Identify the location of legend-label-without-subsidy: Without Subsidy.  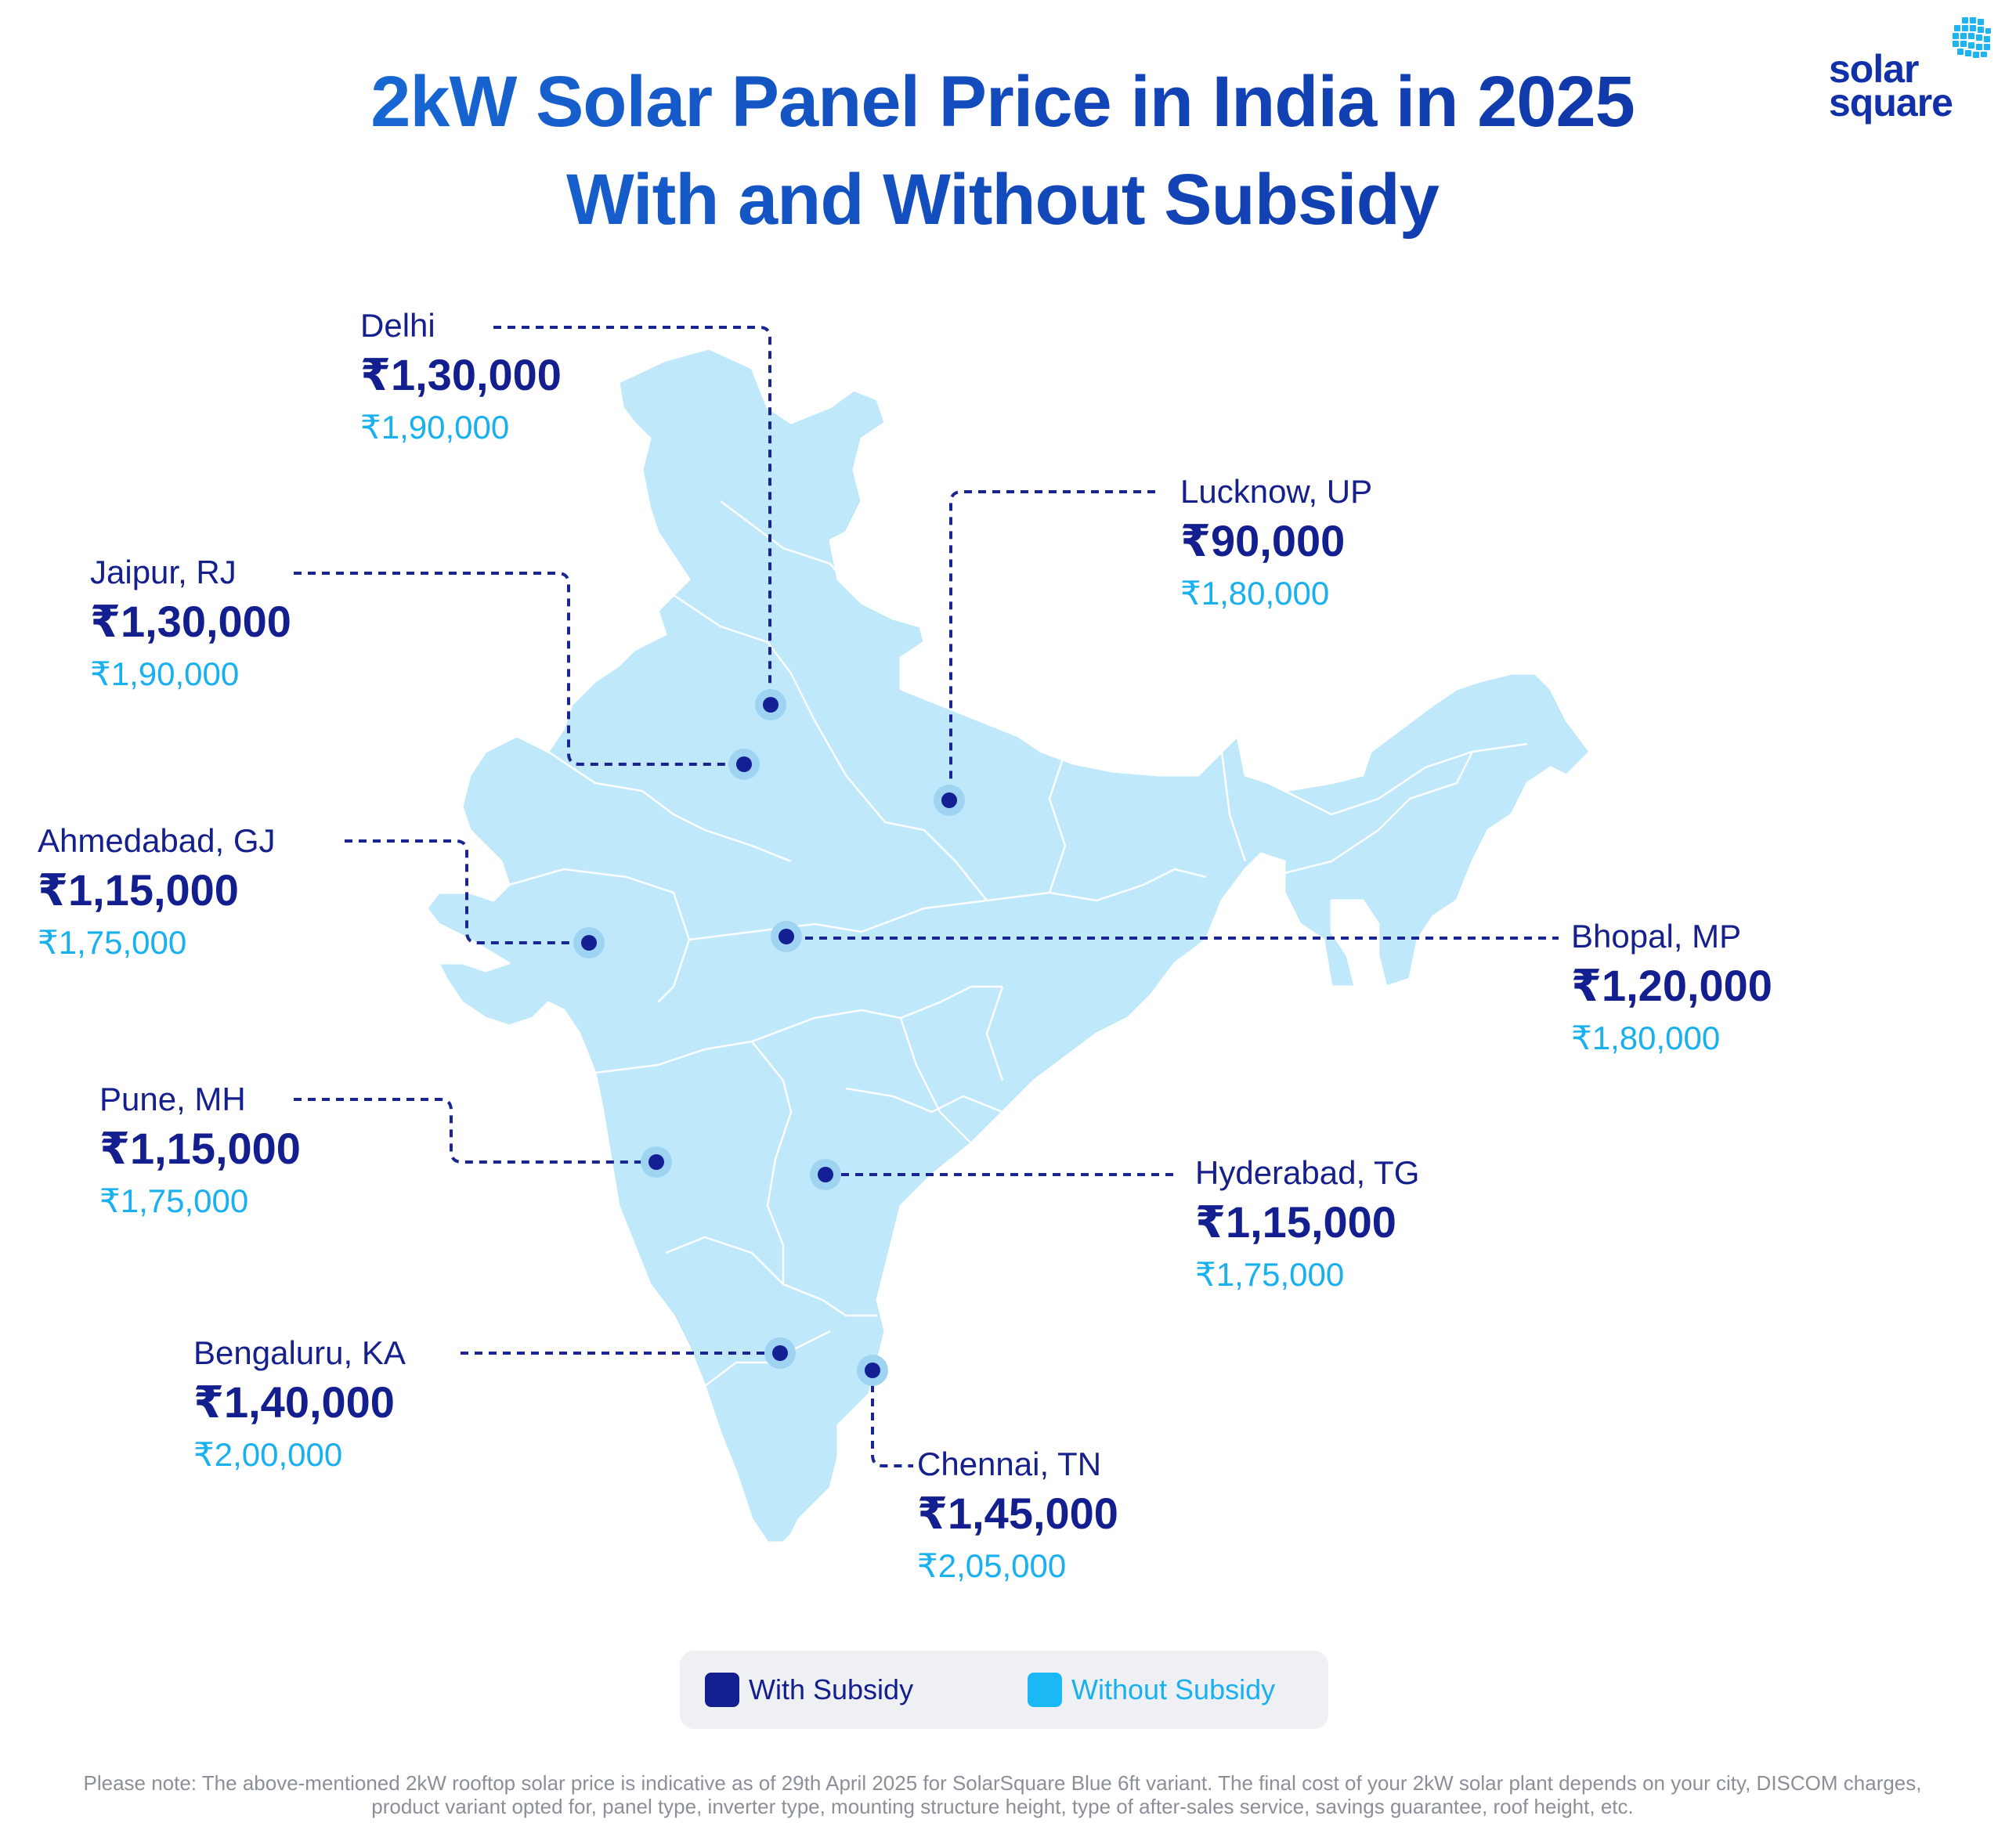
(1173, 1689).